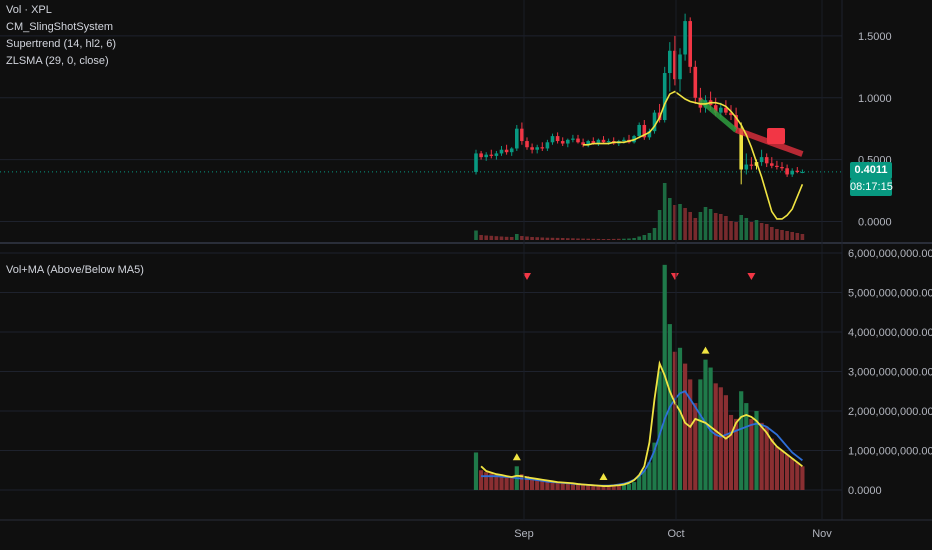 The width and height of the screenshot is (932, 550). Describe the element at coordinates (675, 534) in the screenshot. I see `time-tick-label: Oct` at that location.